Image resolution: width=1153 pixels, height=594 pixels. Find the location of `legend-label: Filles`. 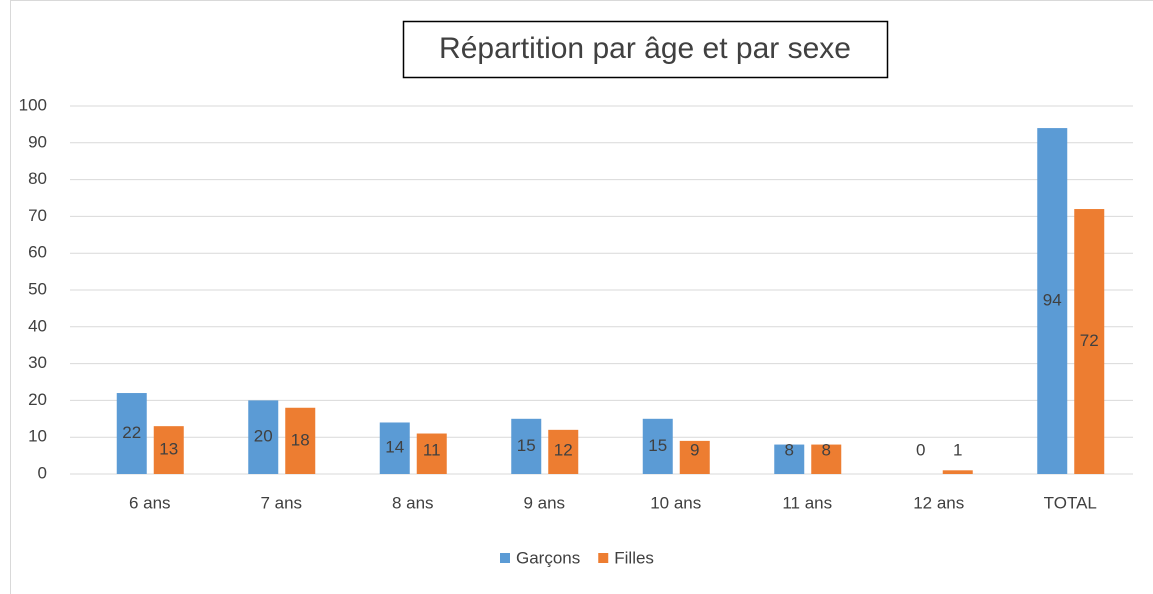

legend-label: Filles is located at coordinates (634, 557).